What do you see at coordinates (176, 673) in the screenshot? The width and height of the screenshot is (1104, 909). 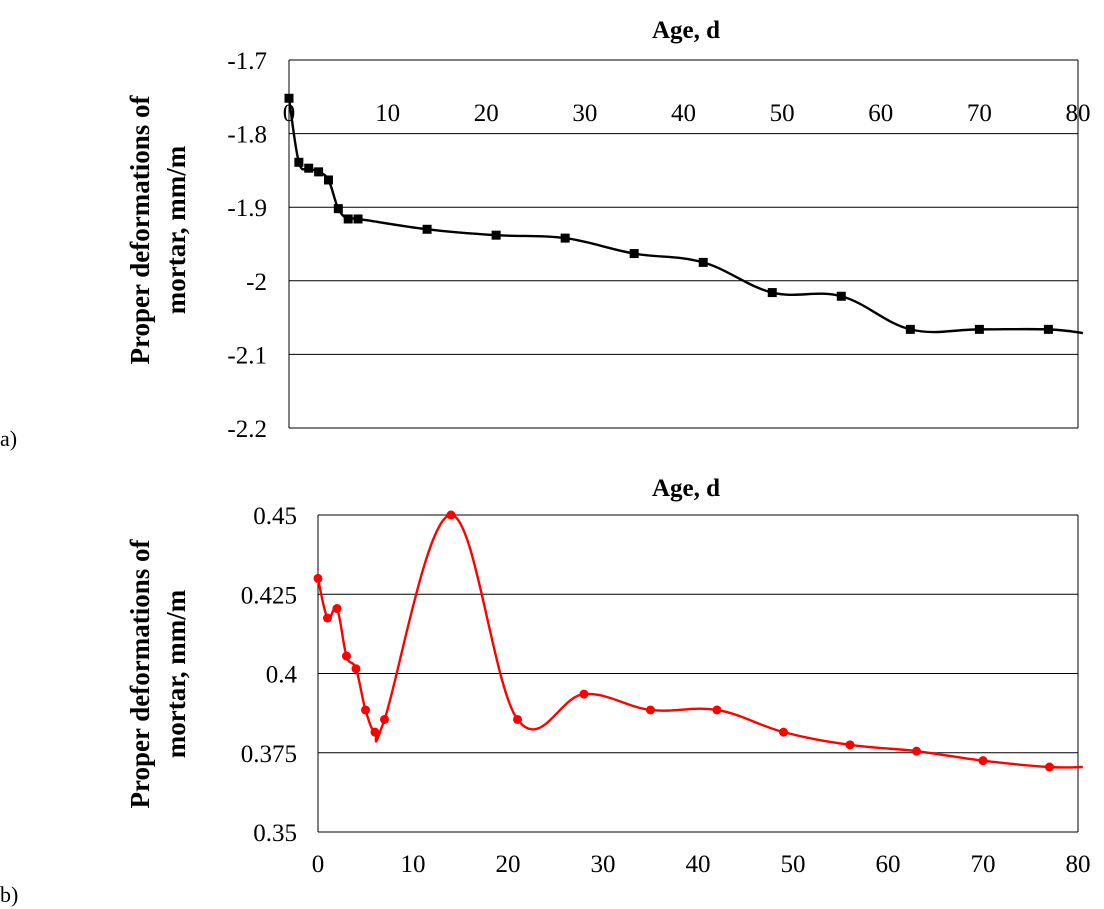 I see `chart-b-ylabel-line-2: mortar, mm/m` at bounding box center [176, 673].